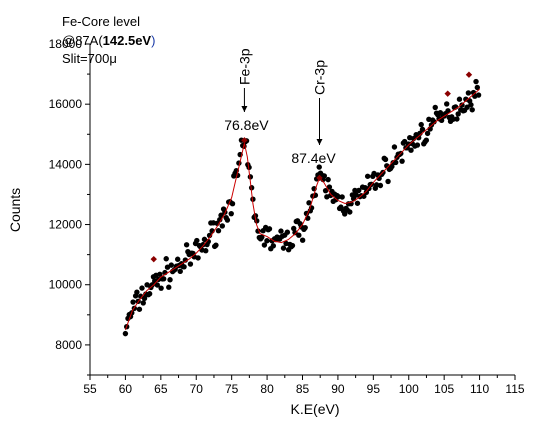 This screenshot has height=423, width=539. Describe the element at coordinates (338, 389) in the screenshot. I see `x-tick-label: 90` at that location.